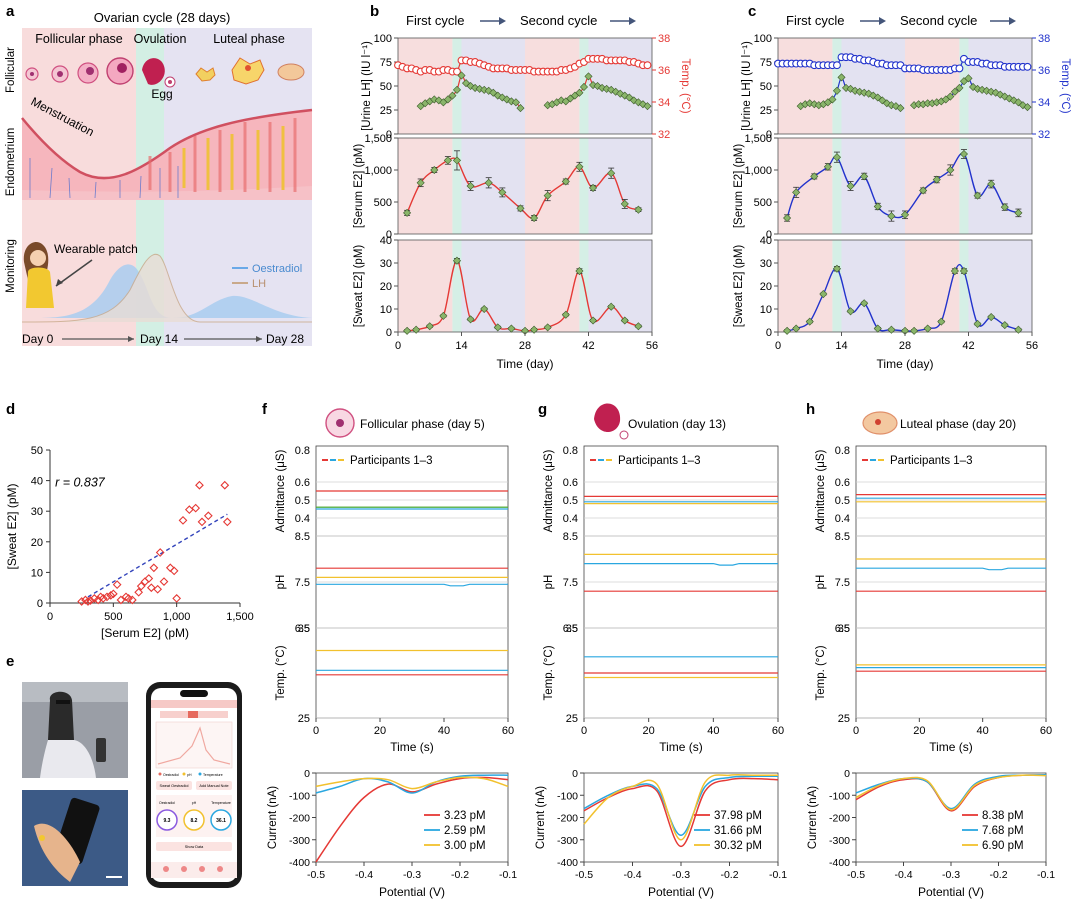 This screenshot has height=906, width=1080. Describe the element at coordinates (652, 346) in the screenshot. I see `b-x-tick-label: 56` at that location.